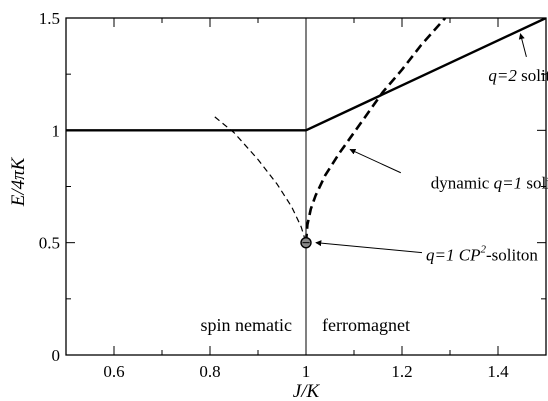 This screenshot has height=401, width=548. Describe the element at coordinates (508, 183) in the screenshot. I see `annotation-dyn-q: q=1` at that location.